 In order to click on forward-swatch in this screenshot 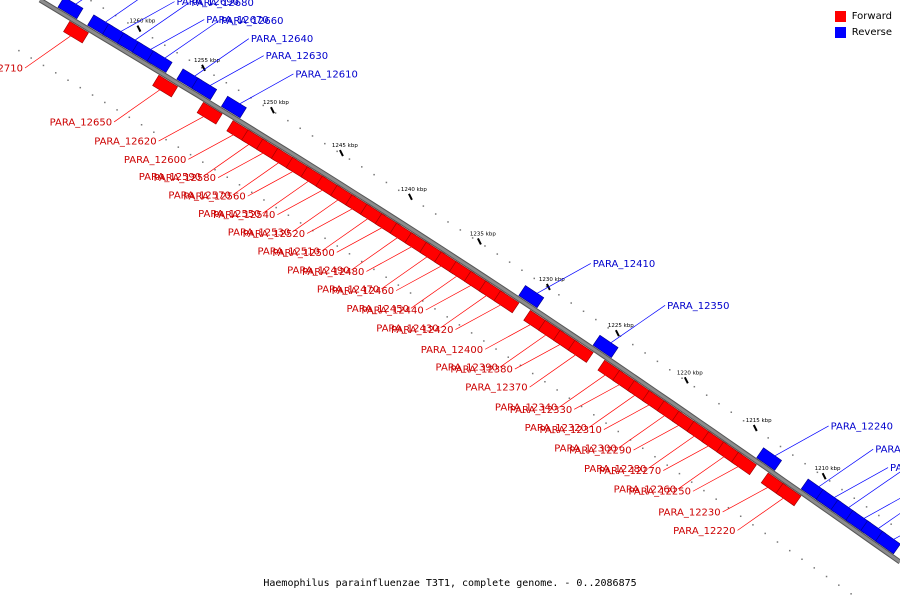, I will do `click(840, 16)`.